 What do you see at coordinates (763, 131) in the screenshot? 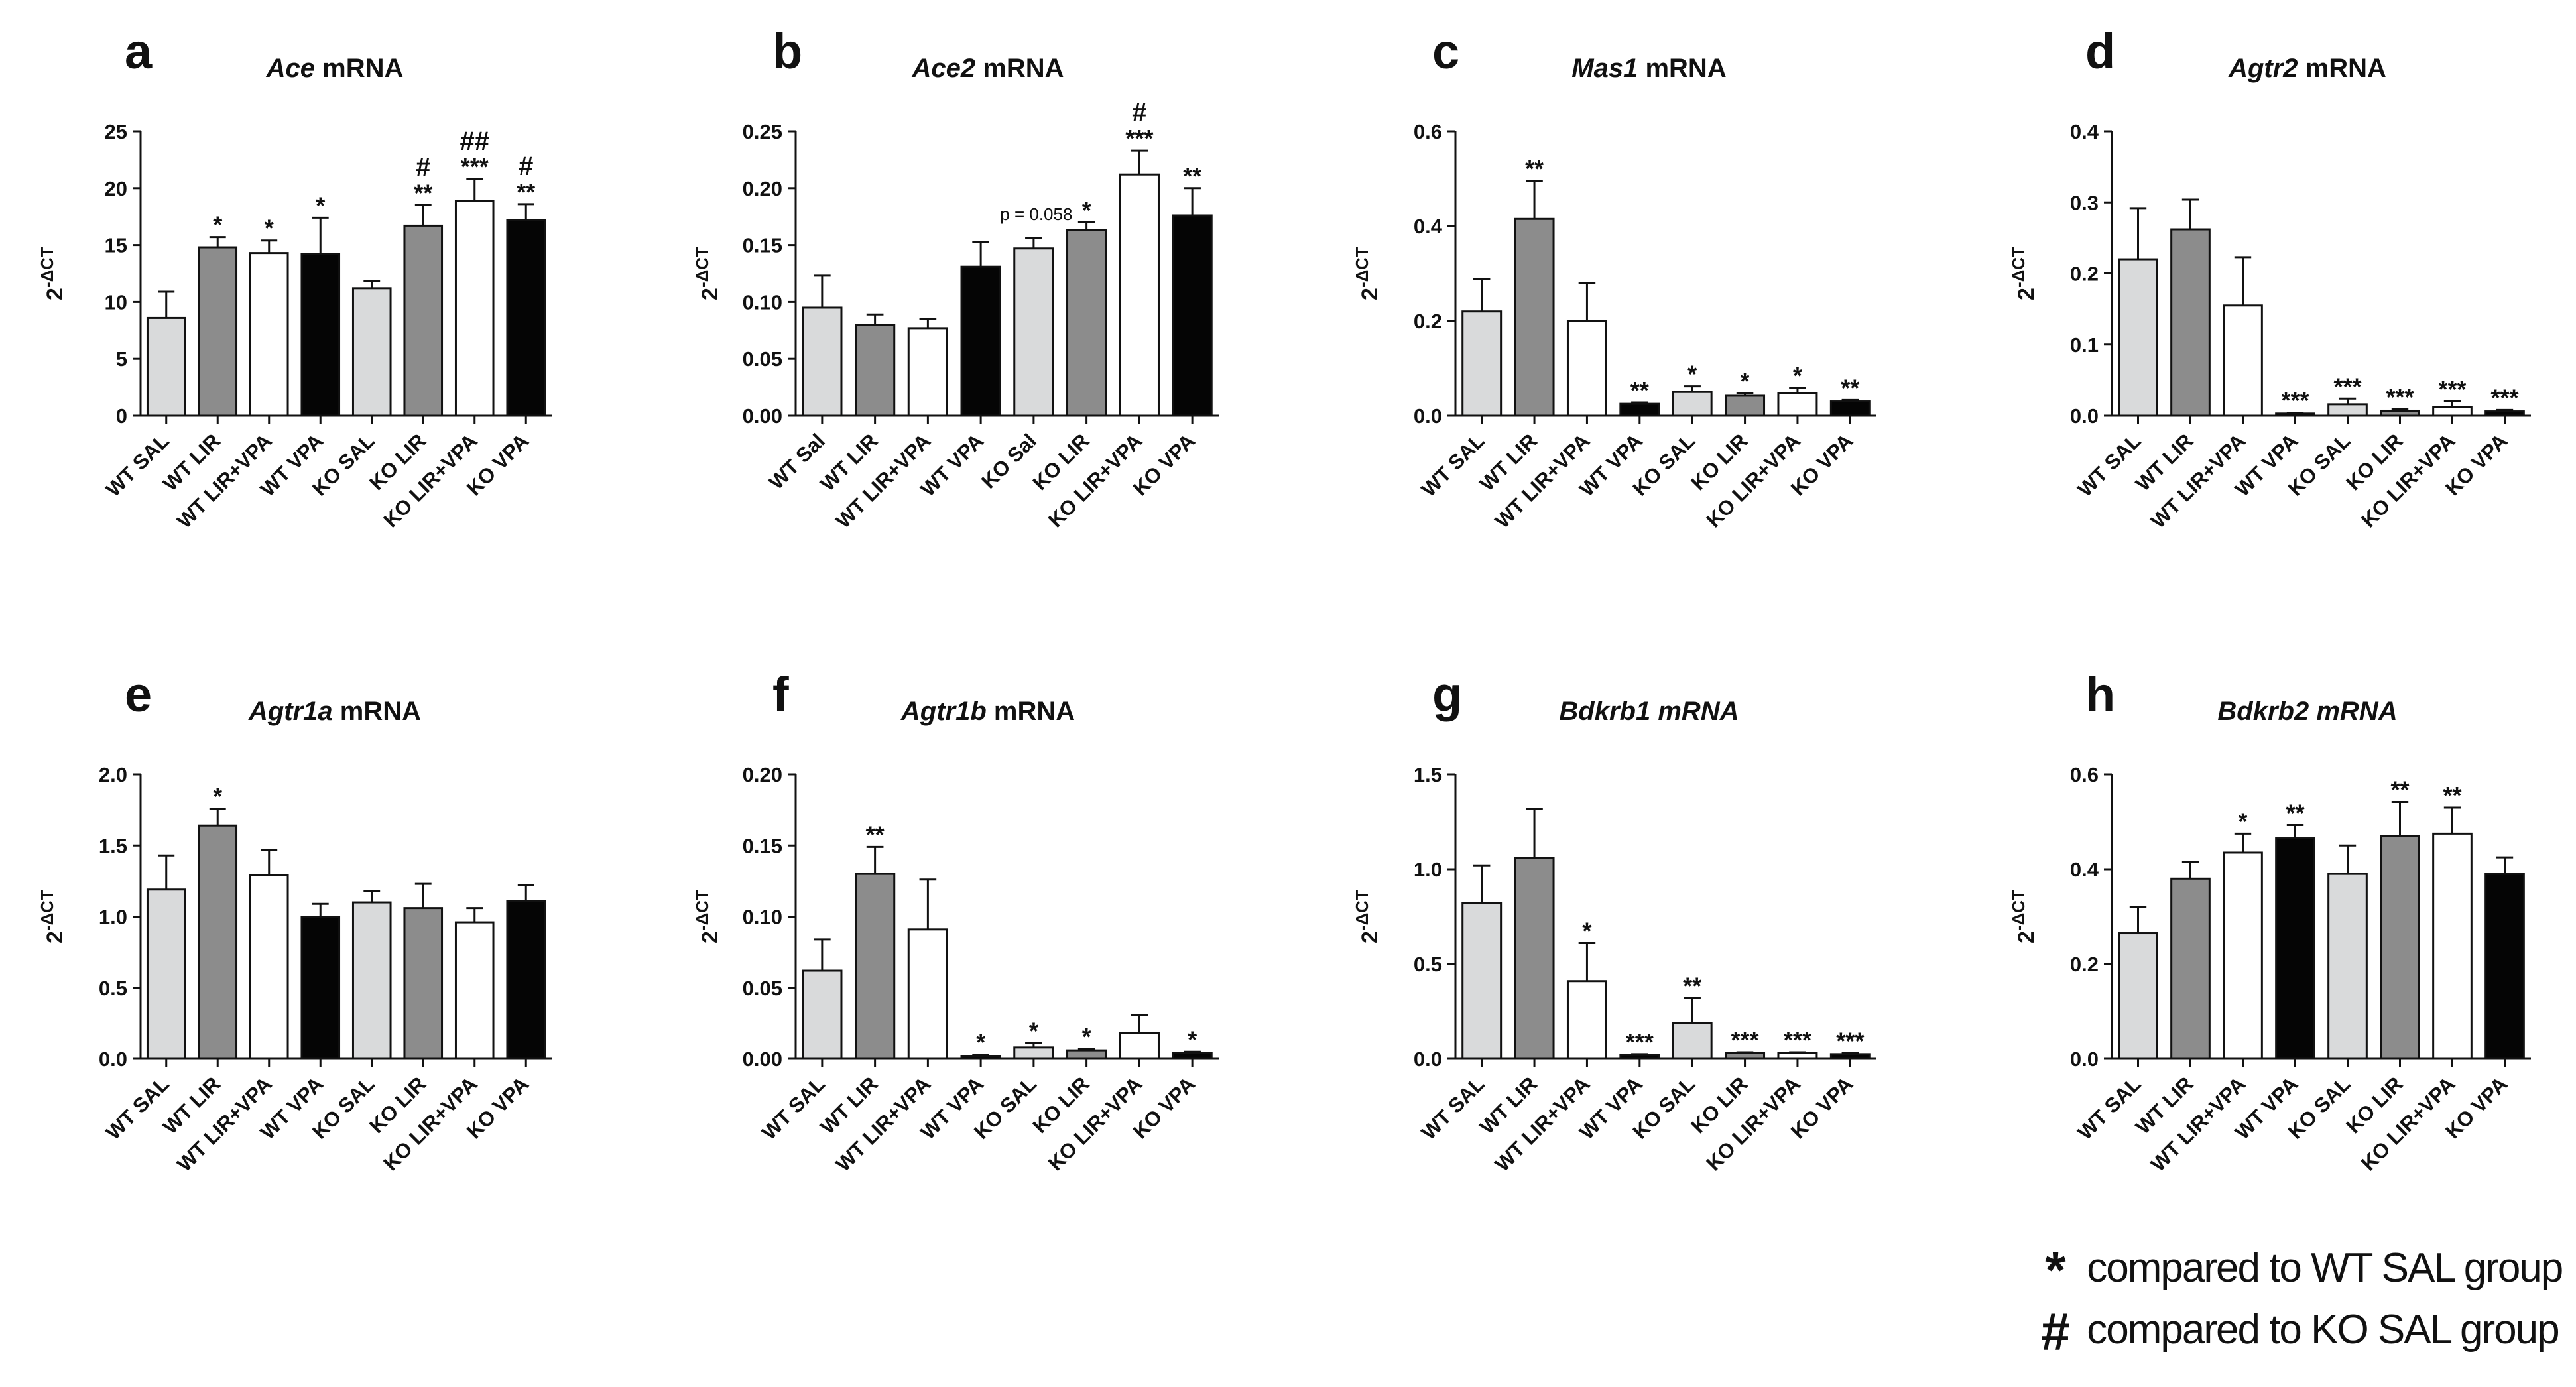
I see `y-tick-label: 0.25` at bounding box center [763, 131].